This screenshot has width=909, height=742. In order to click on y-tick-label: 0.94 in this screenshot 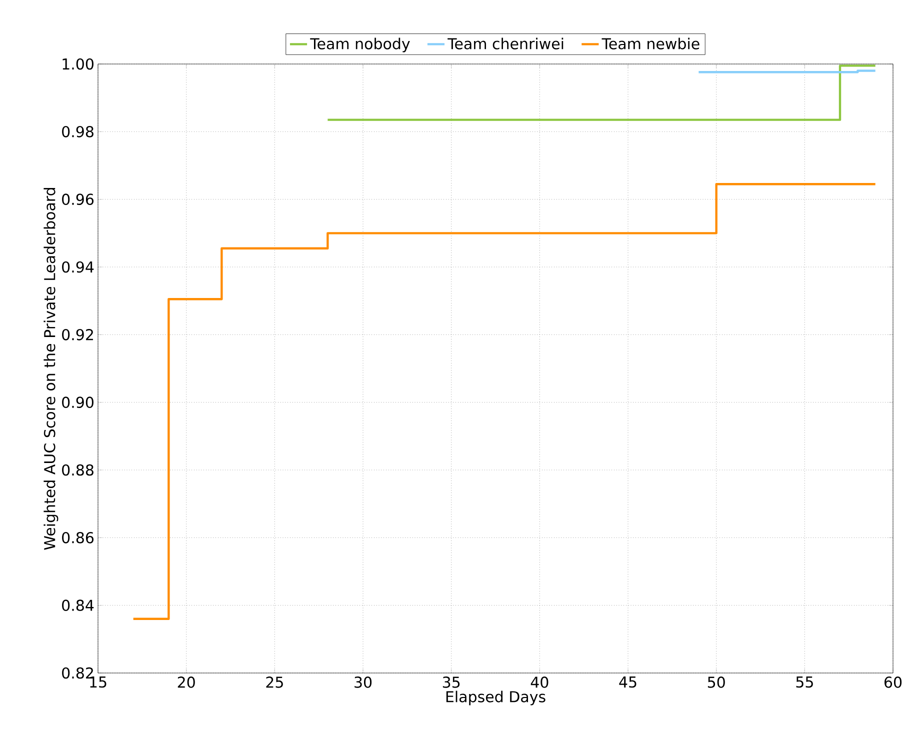, I will do `click(78, 267)`.